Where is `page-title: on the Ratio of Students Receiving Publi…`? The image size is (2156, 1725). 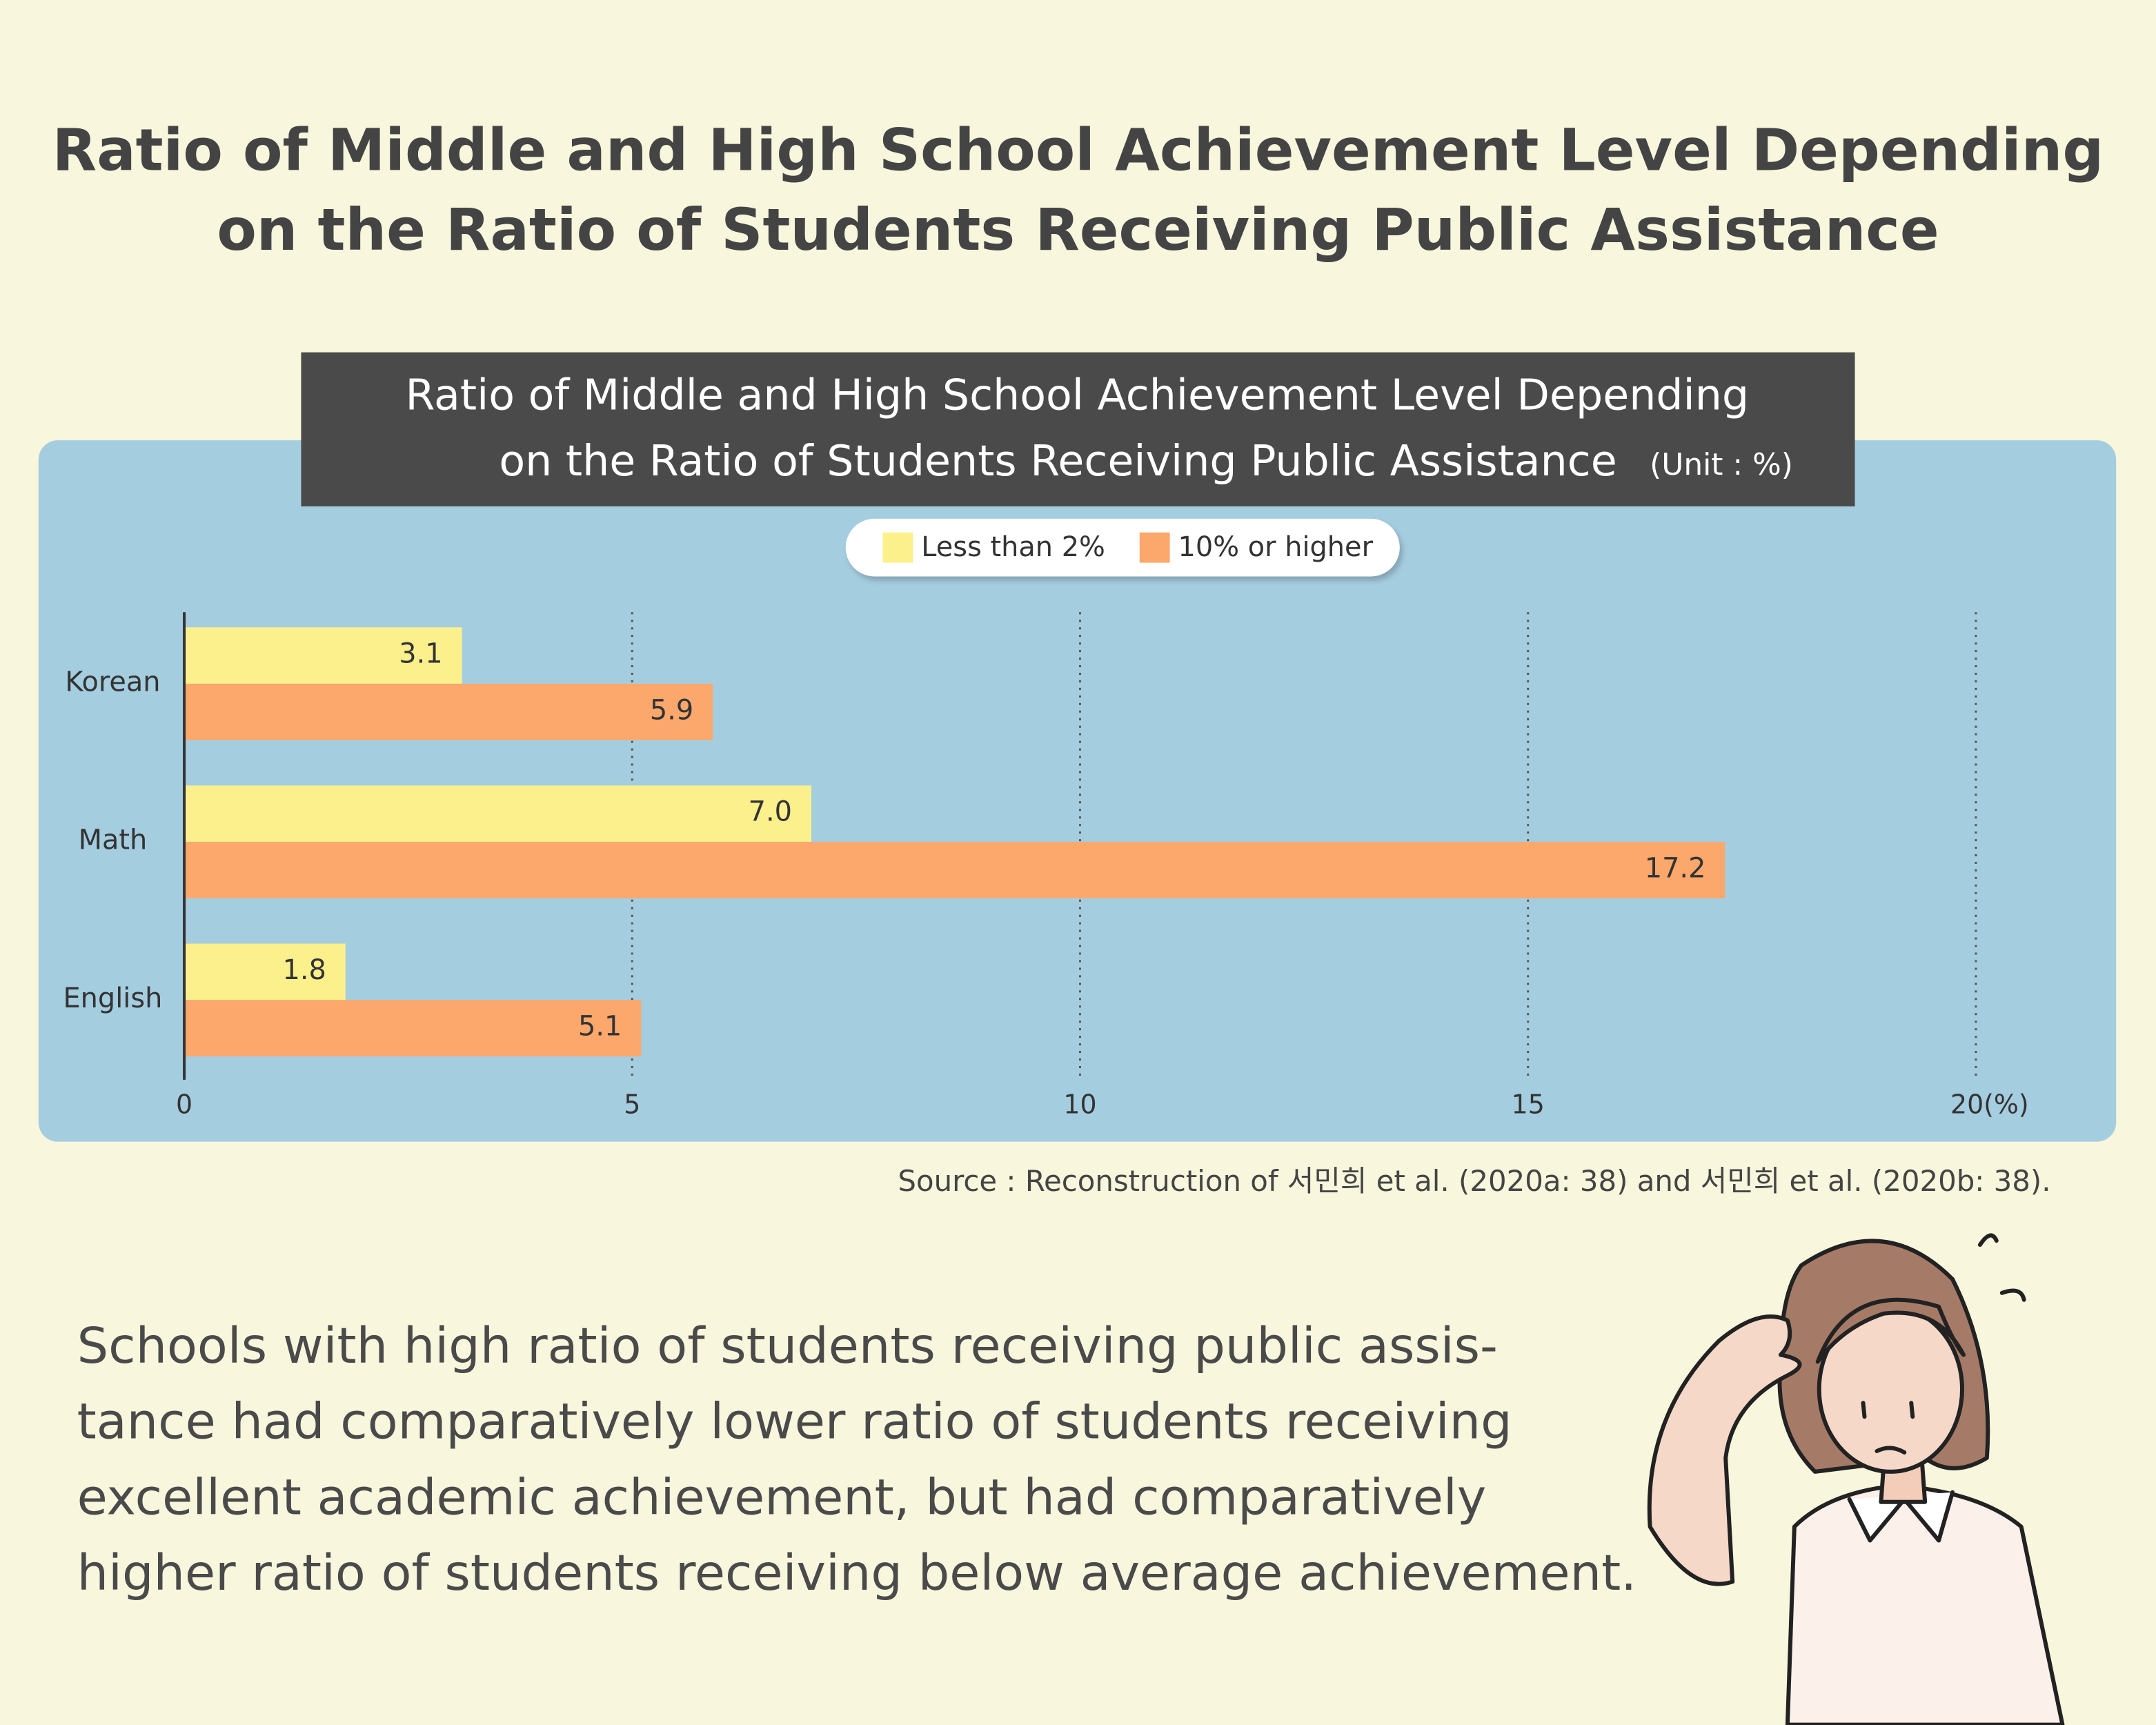
page-title: on the Ratio of Students Receiving Publi… is located at coordinates (1078, 230).